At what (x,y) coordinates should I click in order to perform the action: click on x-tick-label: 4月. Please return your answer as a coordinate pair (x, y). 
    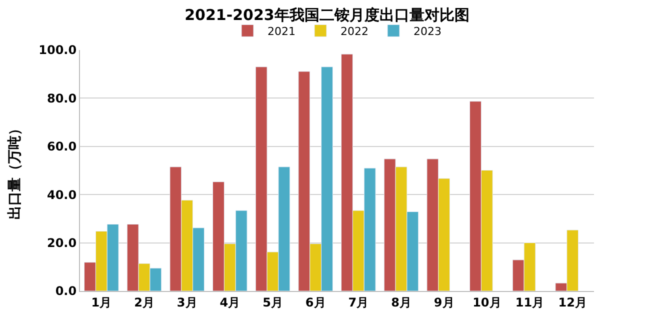
    Looking at the image, I should click on (230, 302).